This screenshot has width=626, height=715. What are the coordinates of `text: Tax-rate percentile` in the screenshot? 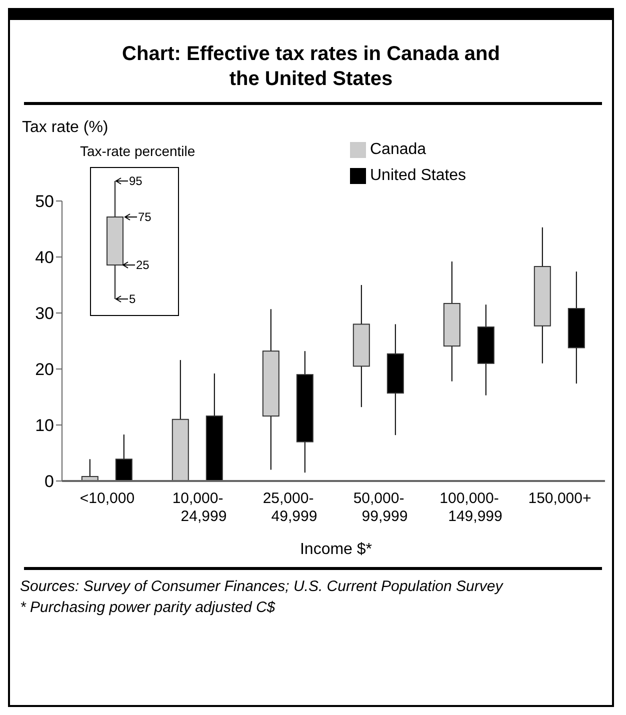 It's located at (138, 151).